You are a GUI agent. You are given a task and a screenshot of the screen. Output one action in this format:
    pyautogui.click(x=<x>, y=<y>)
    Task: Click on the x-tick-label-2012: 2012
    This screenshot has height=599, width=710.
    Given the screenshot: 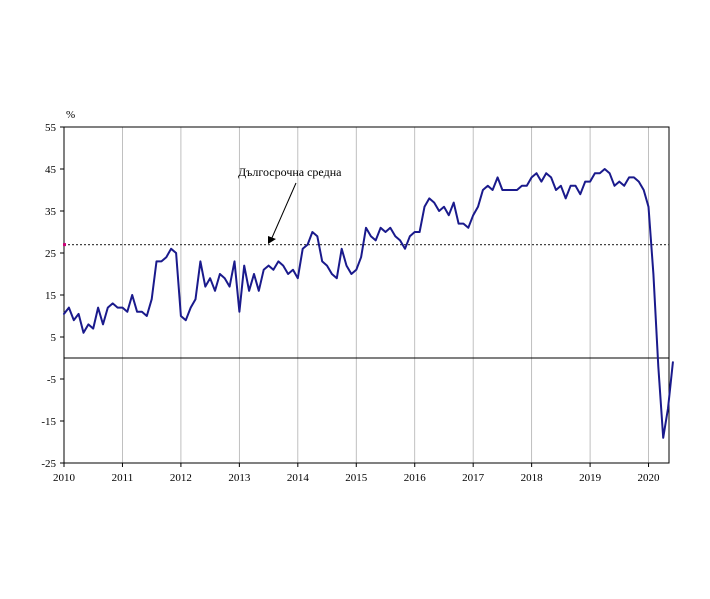 What is the action you would take?
    pyautogui.click(x=181, y=478)
    